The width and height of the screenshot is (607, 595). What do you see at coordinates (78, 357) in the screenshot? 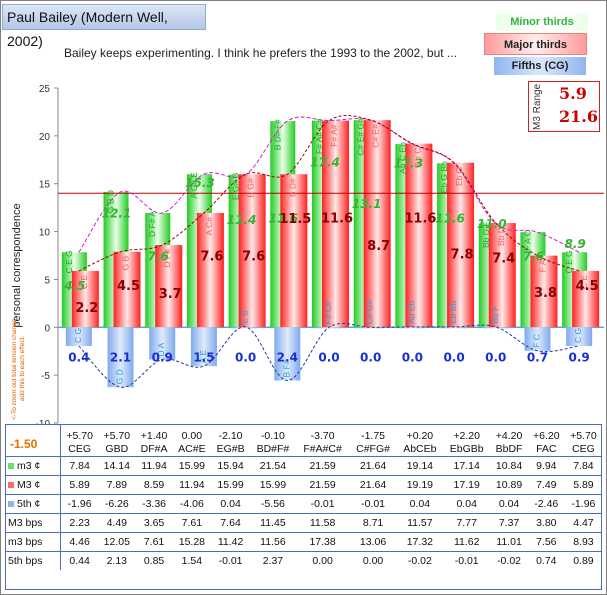
I see `fifth-value-label: 0.4` at bounding box center [78, 357].